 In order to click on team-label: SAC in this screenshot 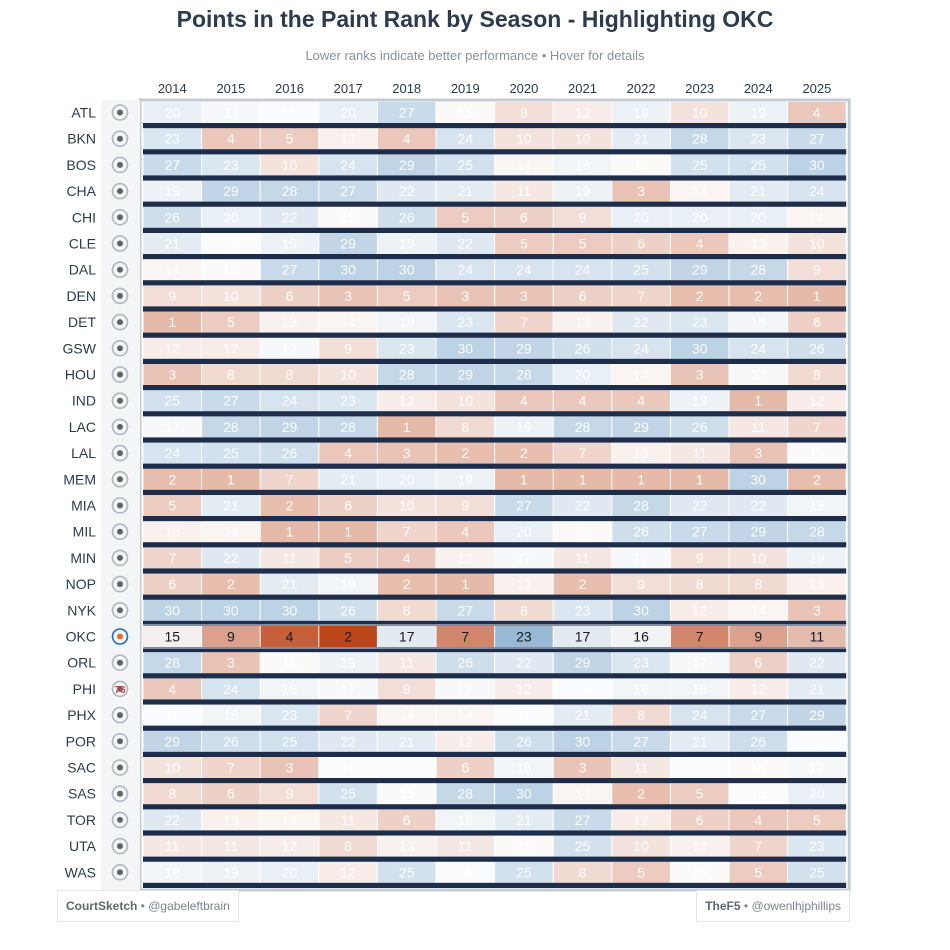, I will do `click(81, 768)`.